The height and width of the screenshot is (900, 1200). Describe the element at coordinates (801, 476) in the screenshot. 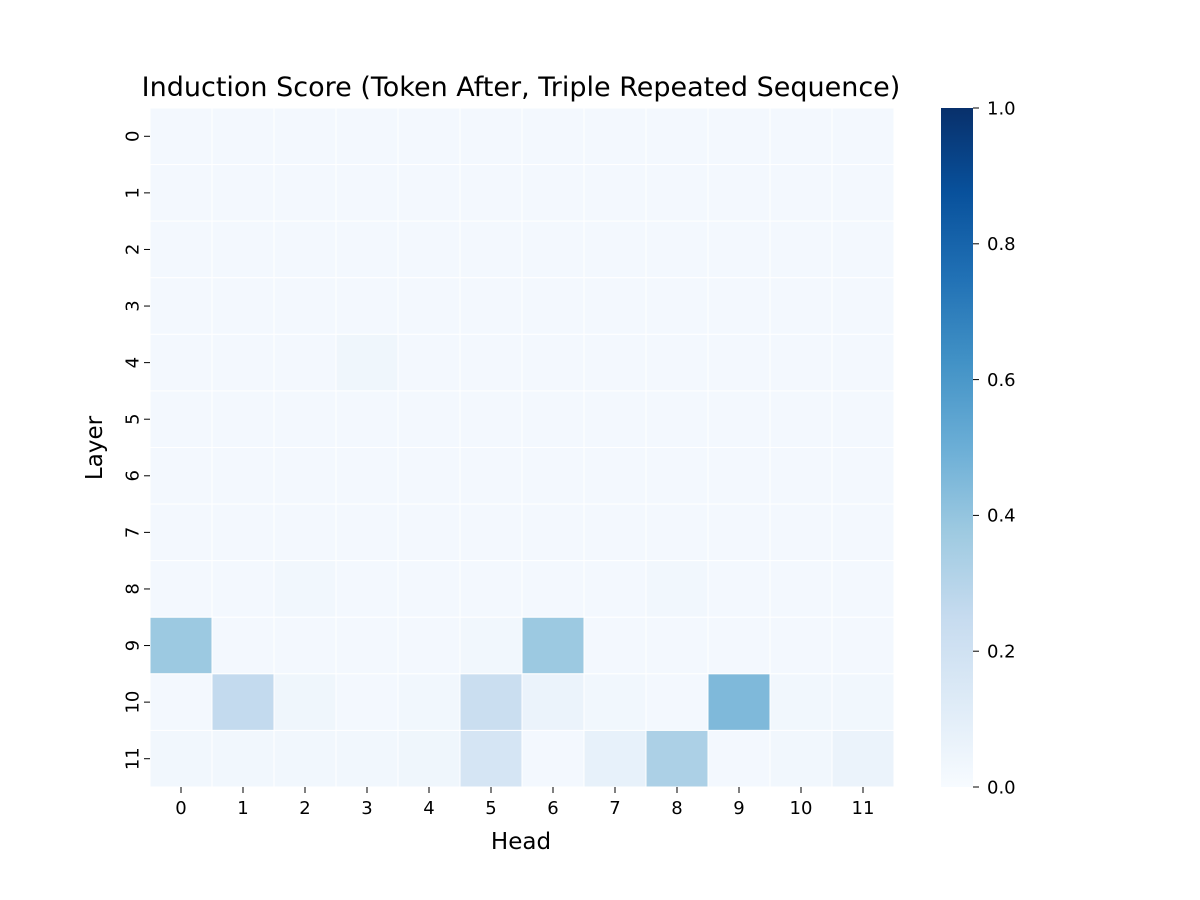

I see `heatmap-cell-l6-h10` at that location.